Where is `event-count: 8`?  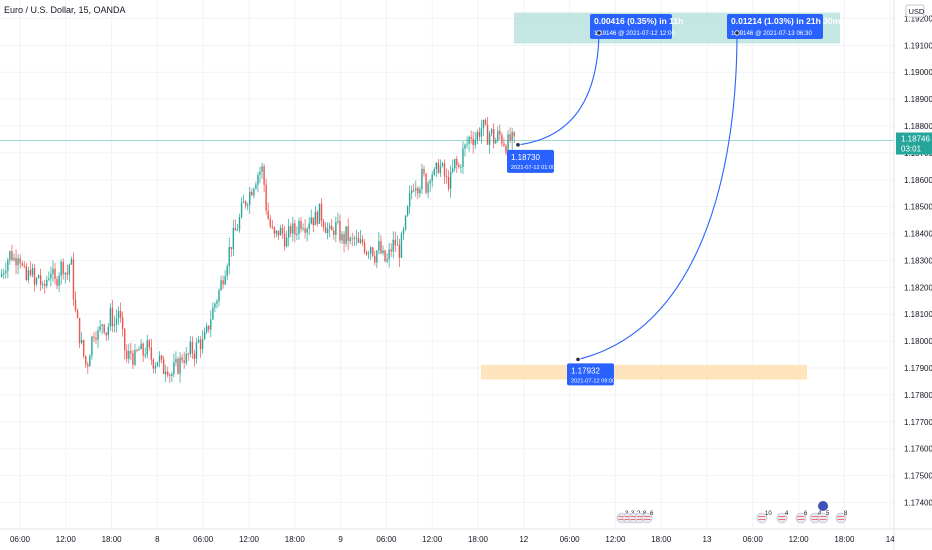
event-count: 8 is located at coordinates (846, 514).